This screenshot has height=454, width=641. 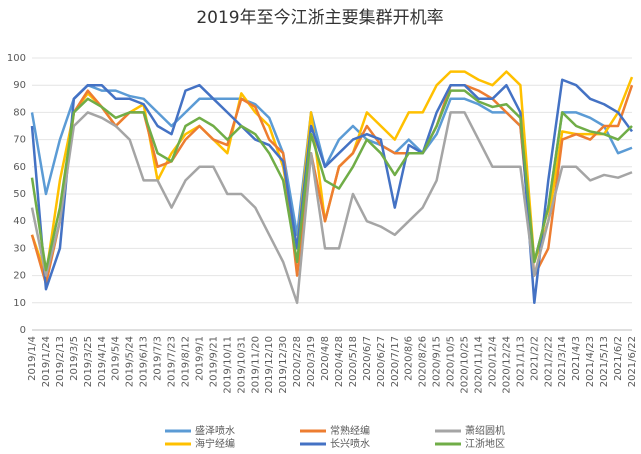 What do you see at coordinates (576, 358) in the screenshot?
I see `x-tick-label: 2021/4/3` at bounding box center [576, 358].